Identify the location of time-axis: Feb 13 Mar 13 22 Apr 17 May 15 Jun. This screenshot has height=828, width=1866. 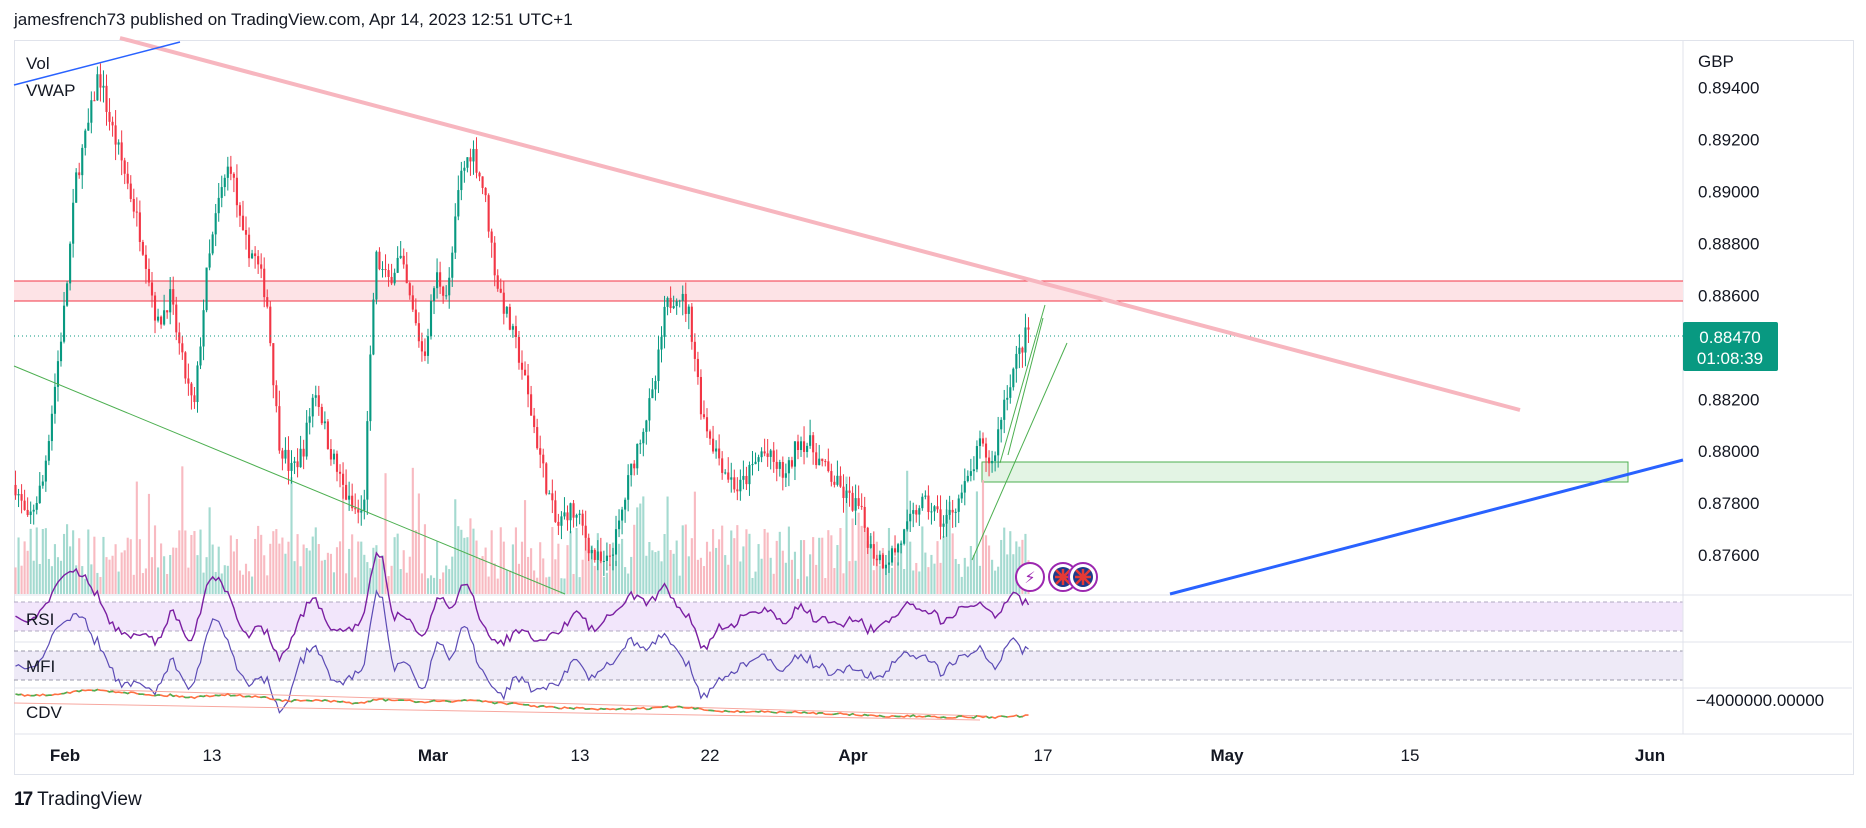
(857, 755).